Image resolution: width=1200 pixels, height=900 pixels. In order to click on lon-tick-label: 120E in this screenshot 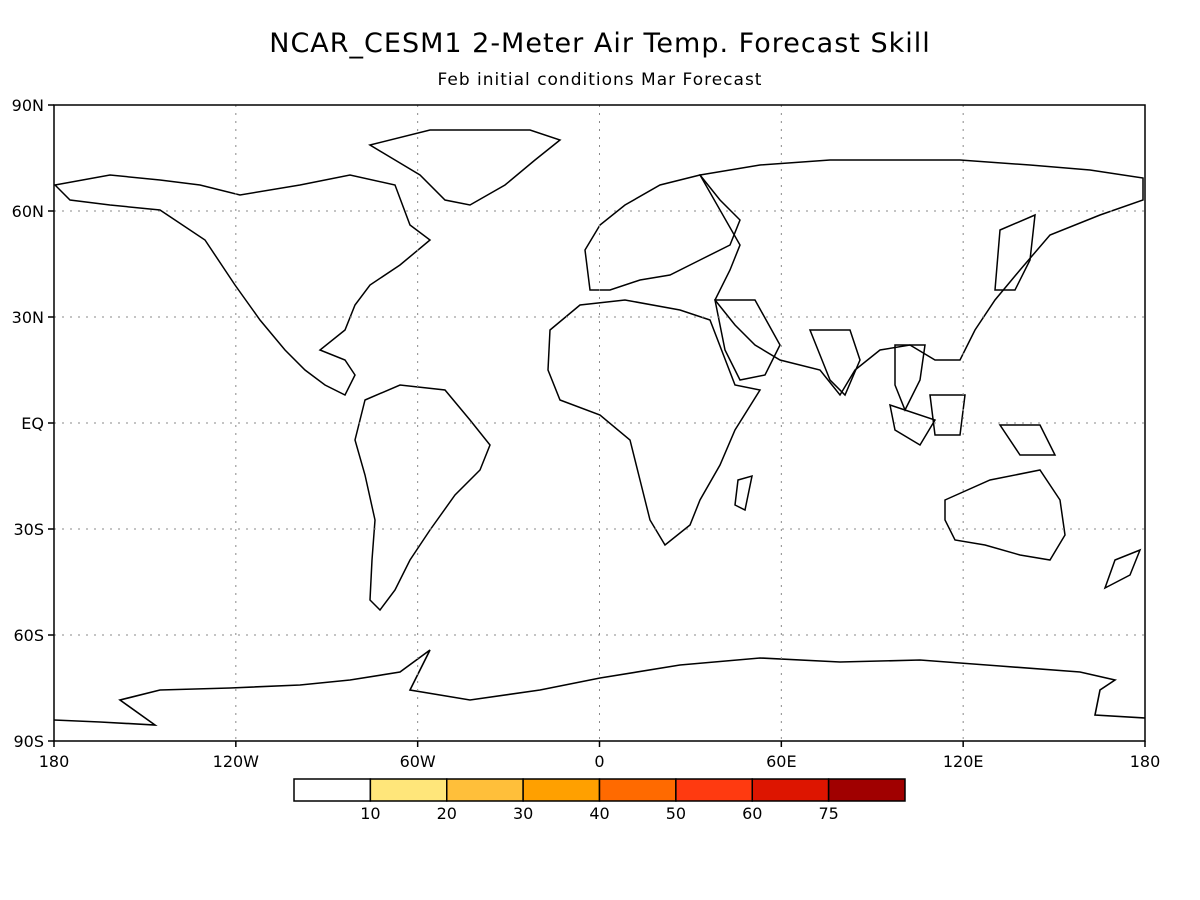, I will do `click(963, 761)`.